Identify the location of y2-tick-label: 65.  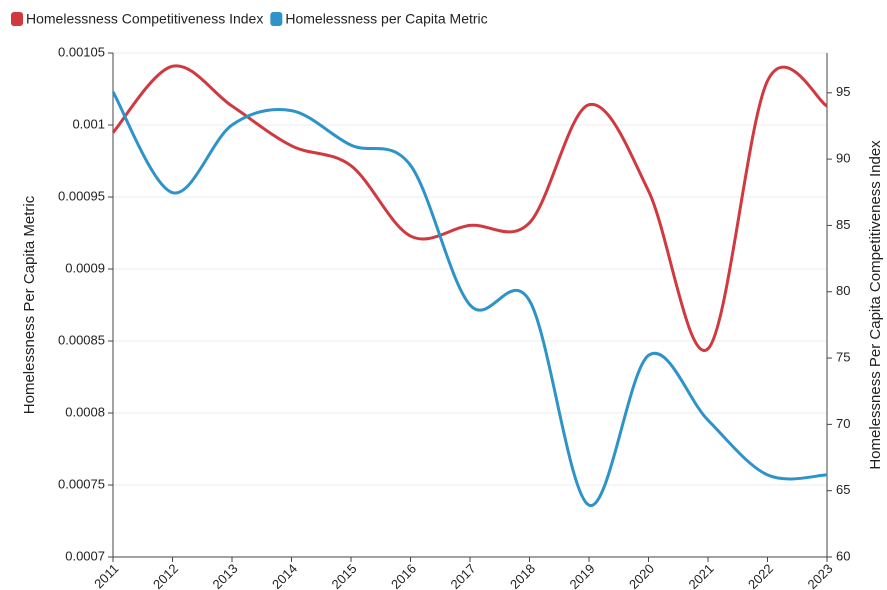
(843, 489).